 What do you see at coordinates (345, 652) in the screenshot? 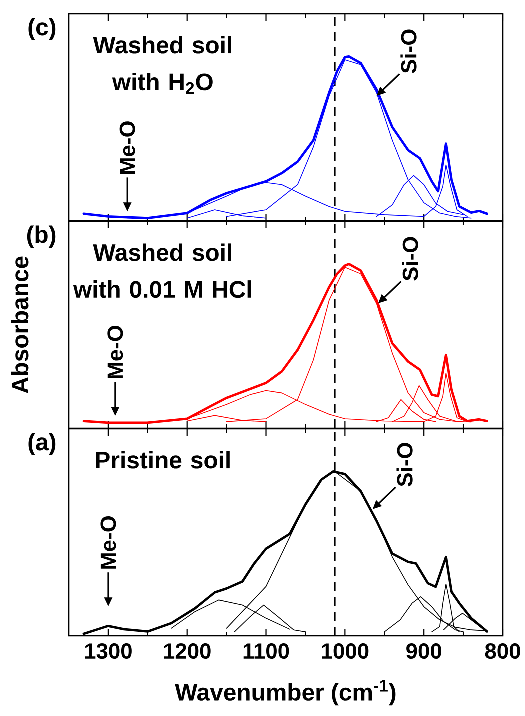
I see `x-tick-label: 1000` at bounding box center [345, 652].